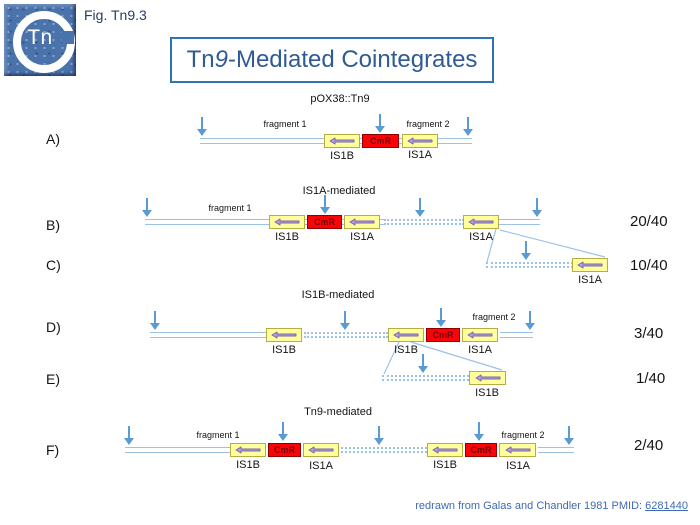  I want to click on row-f-label: F), so click(53, 450).